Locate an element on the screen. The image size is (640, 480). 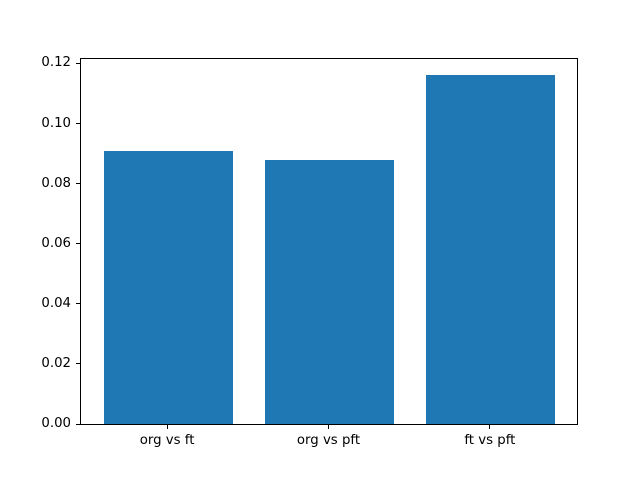
y-tick-label: 0.10 is located at coordinates (56, 123).